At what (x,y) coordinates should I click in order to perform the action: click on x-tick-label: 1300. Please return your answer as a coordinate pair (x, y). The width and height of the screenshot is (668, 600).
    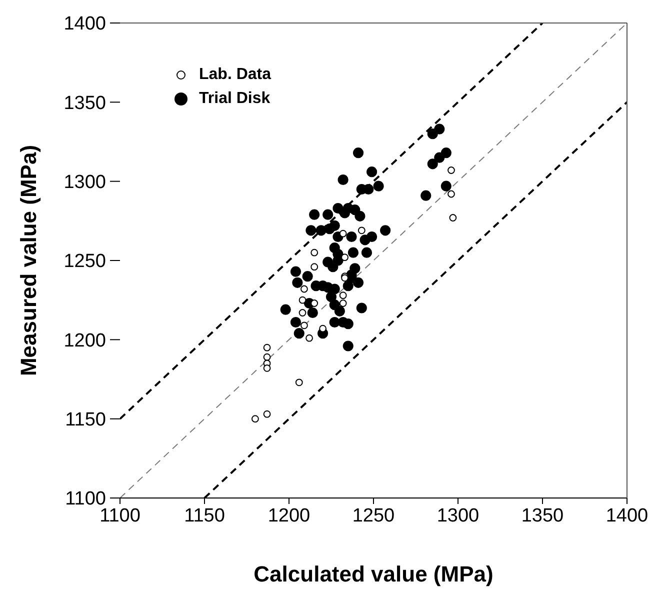
    Looking at the image, I should click on (458, 515).